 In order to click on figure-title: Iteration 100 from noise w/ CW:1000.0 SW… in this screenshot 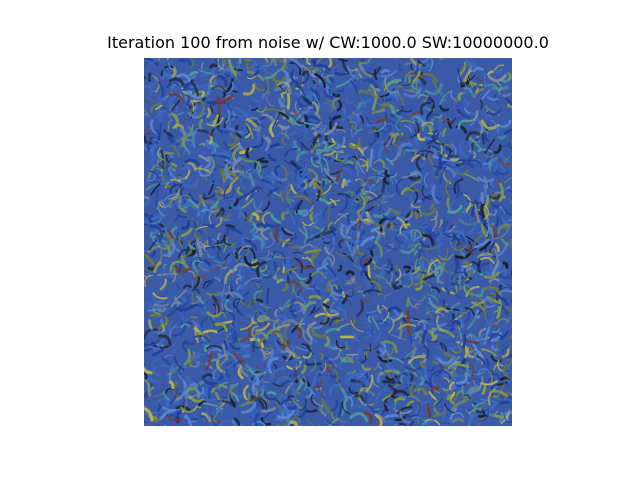, I will do `click(328, 42)`.